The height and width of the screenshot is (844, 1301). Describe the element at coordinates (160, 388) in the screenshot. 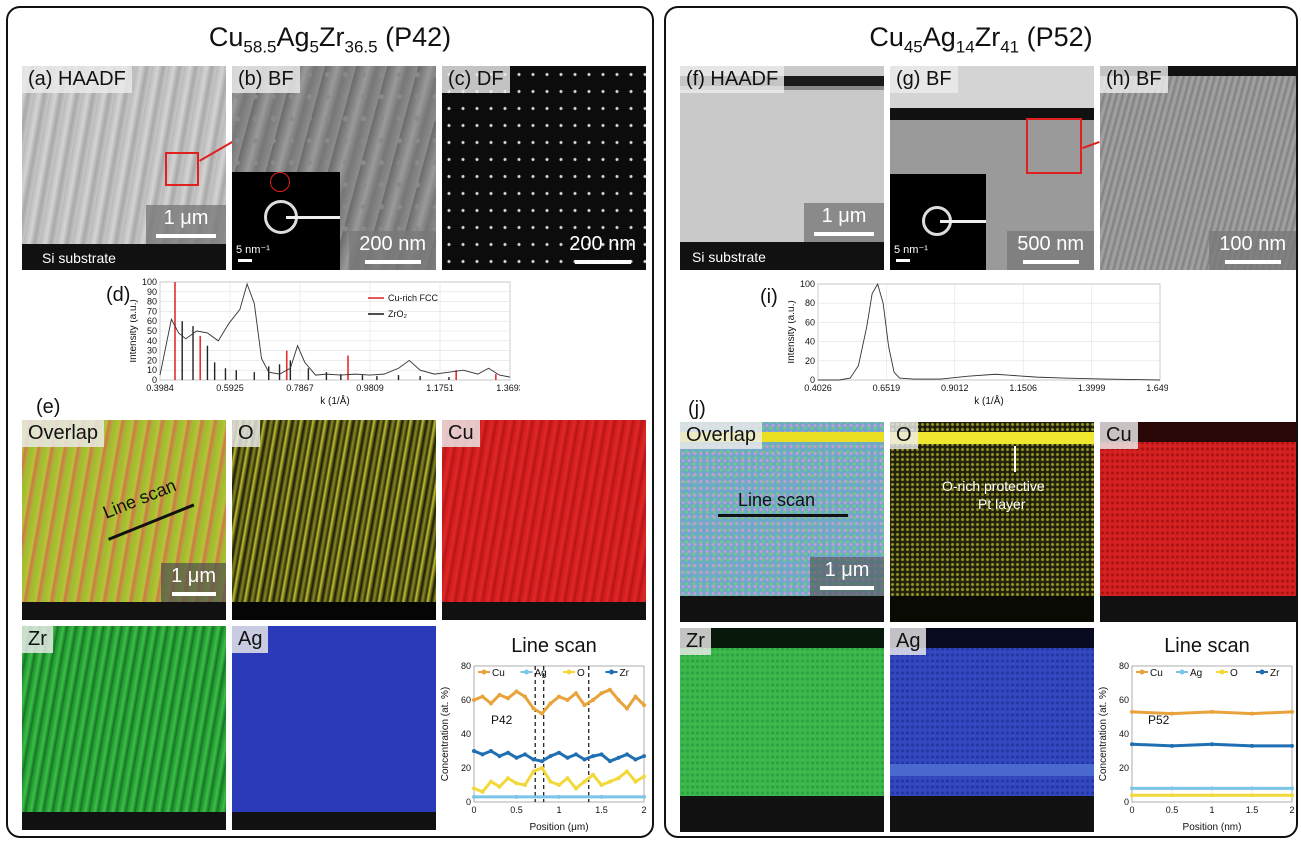

I see `x-tick-label: 0.3984` at that location.